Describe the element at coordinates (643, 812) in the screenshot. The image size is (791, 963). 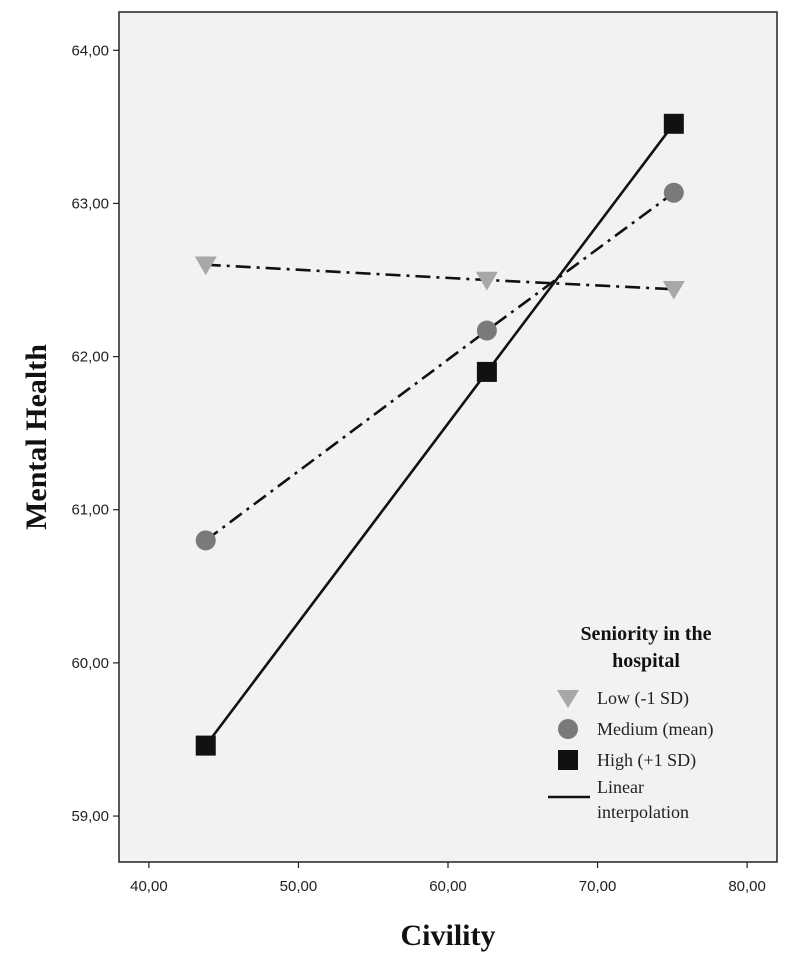
I see `legend-line-label-line-2: interpolation` at that location.